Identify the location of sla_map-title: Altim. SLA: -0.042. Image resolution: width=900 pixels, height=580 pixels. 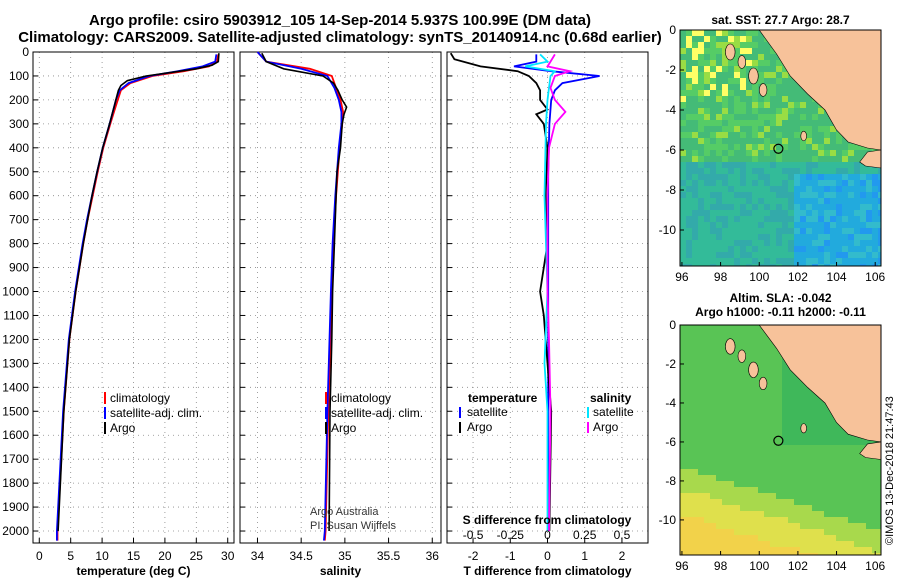
(780, 298).